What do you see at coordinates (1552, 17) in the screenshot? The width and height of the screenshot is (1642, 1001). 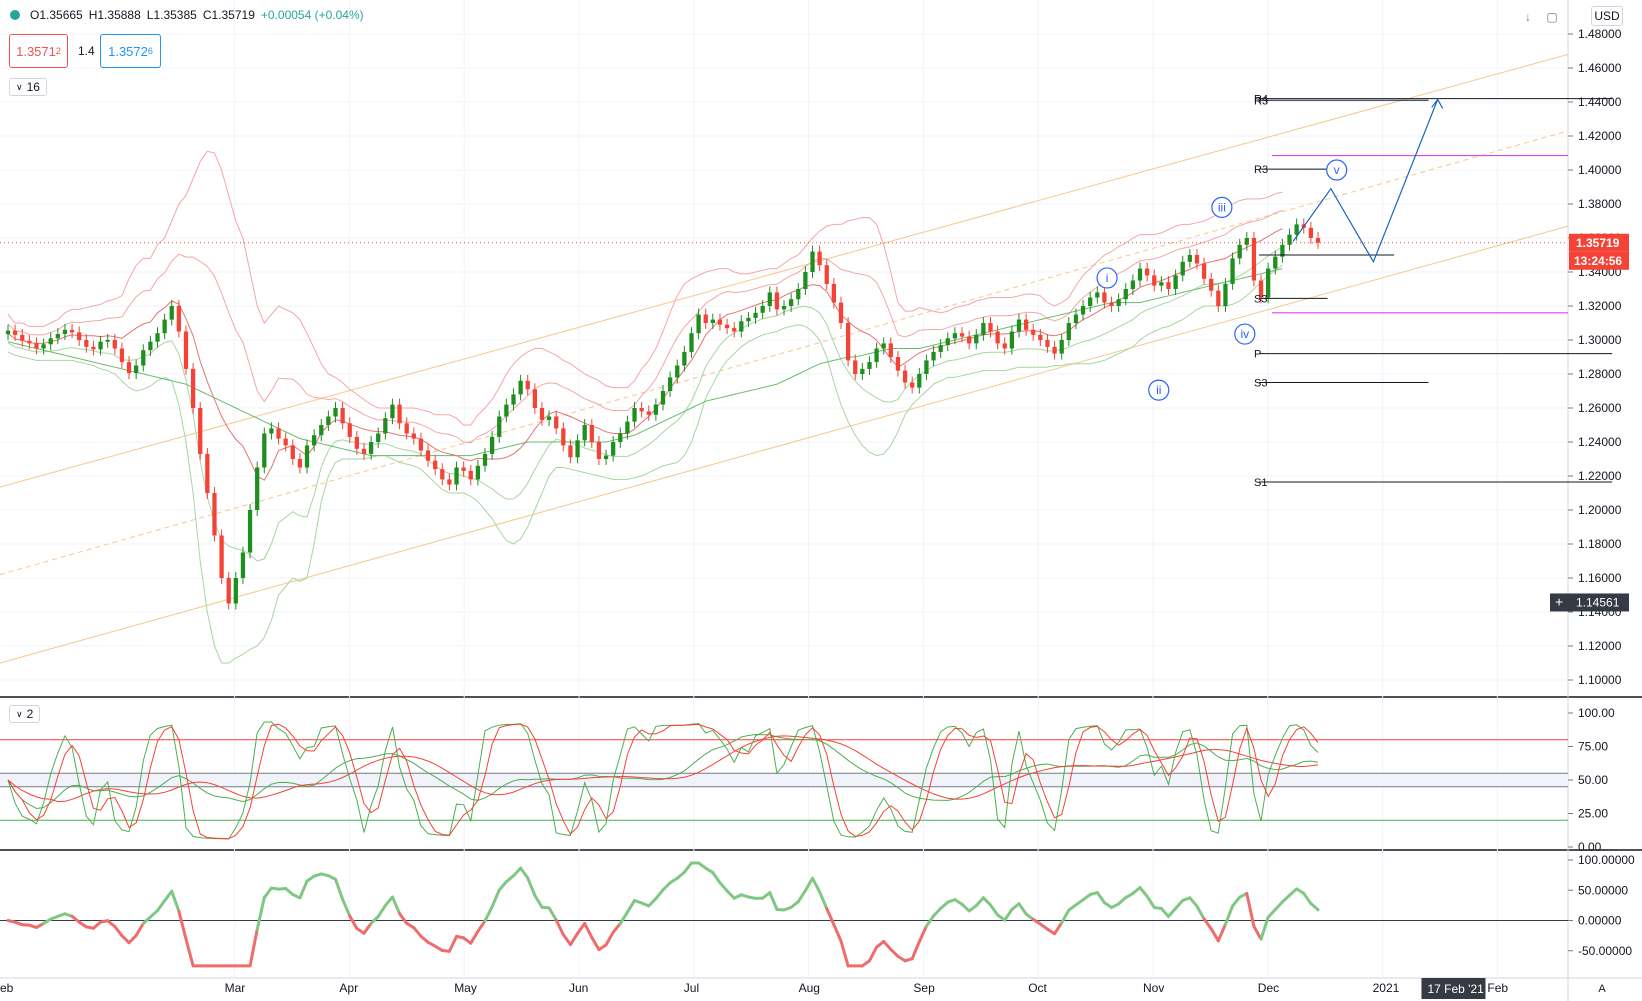 I see `maximize-pane-icon: ▢` at bounding box center [1552, 17].